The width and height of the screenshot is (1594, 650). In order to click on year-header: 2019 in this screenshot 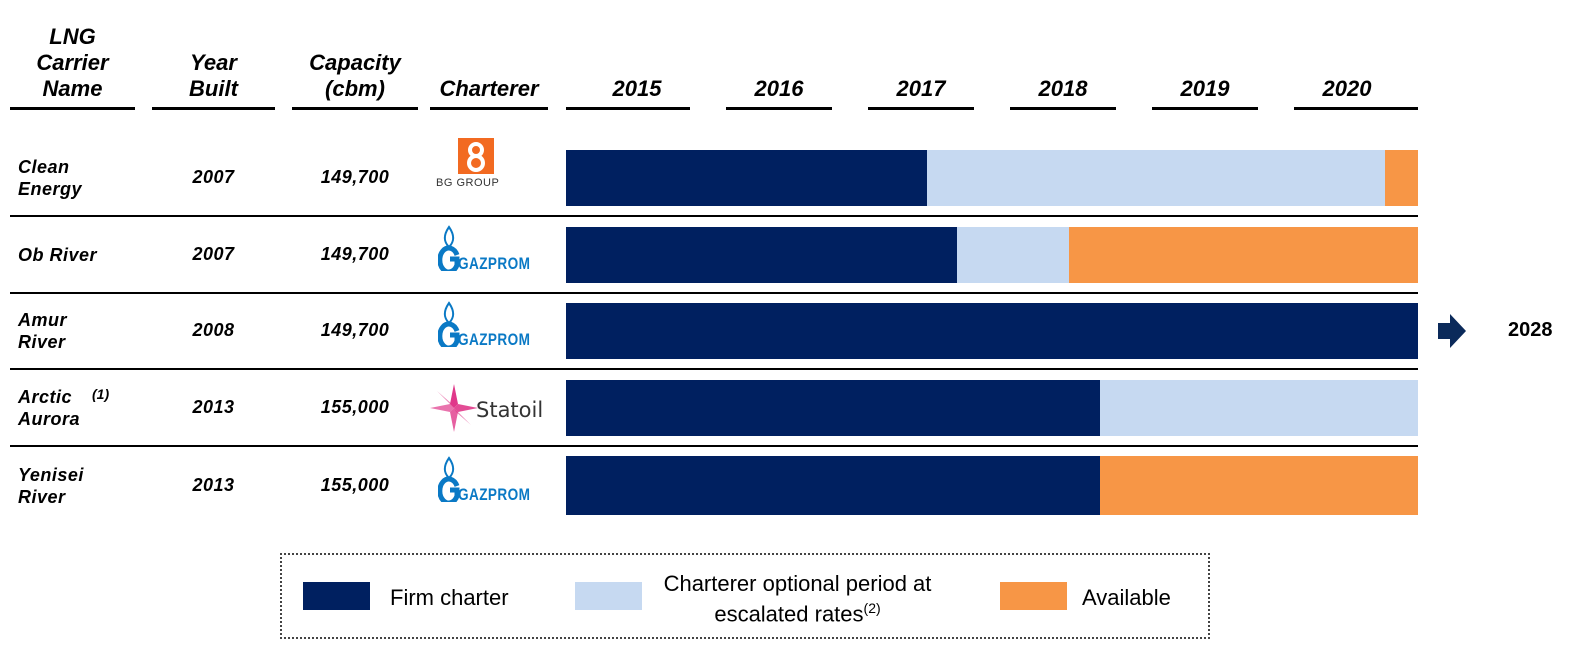, I will do `click(1205, 88)`.